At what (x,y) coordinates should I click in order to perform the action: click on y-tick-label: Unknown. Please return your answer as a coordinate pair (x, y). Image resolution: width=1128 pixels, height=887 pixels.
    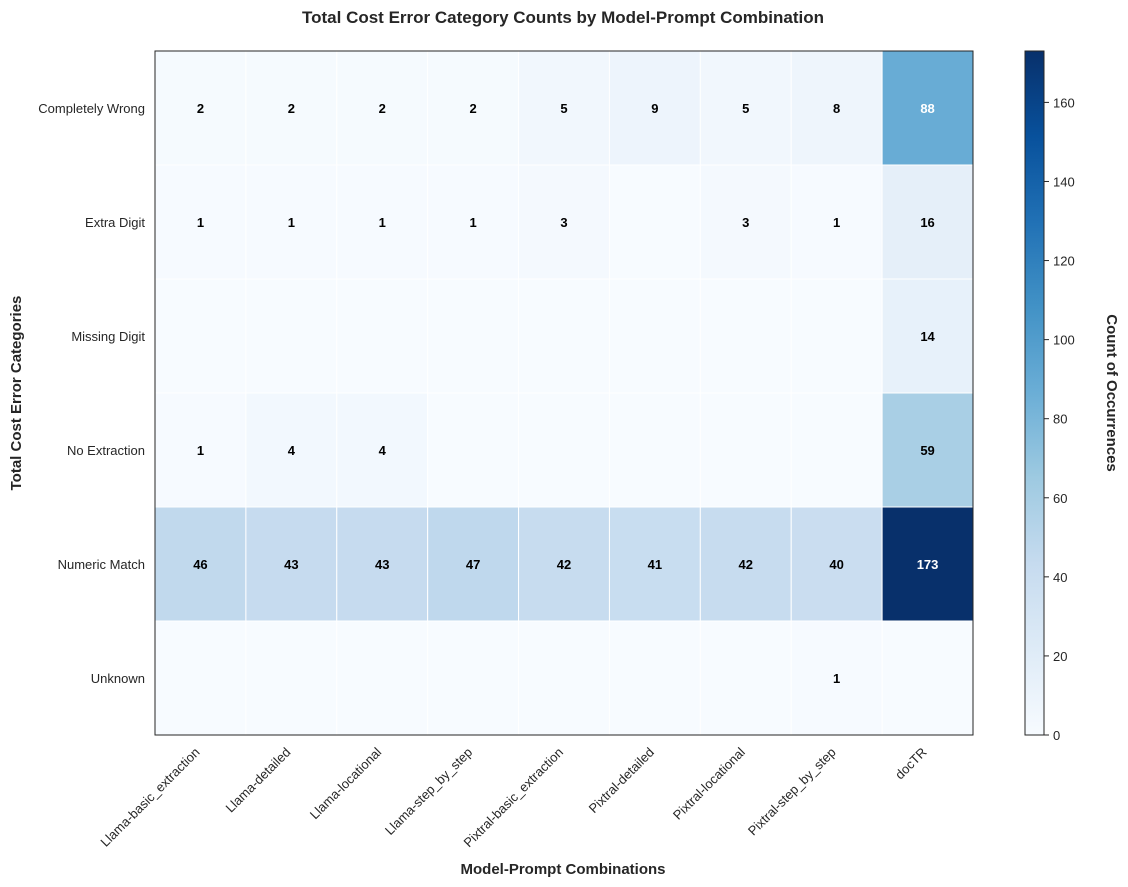
    Looking at the image, I should click on (118, 678).